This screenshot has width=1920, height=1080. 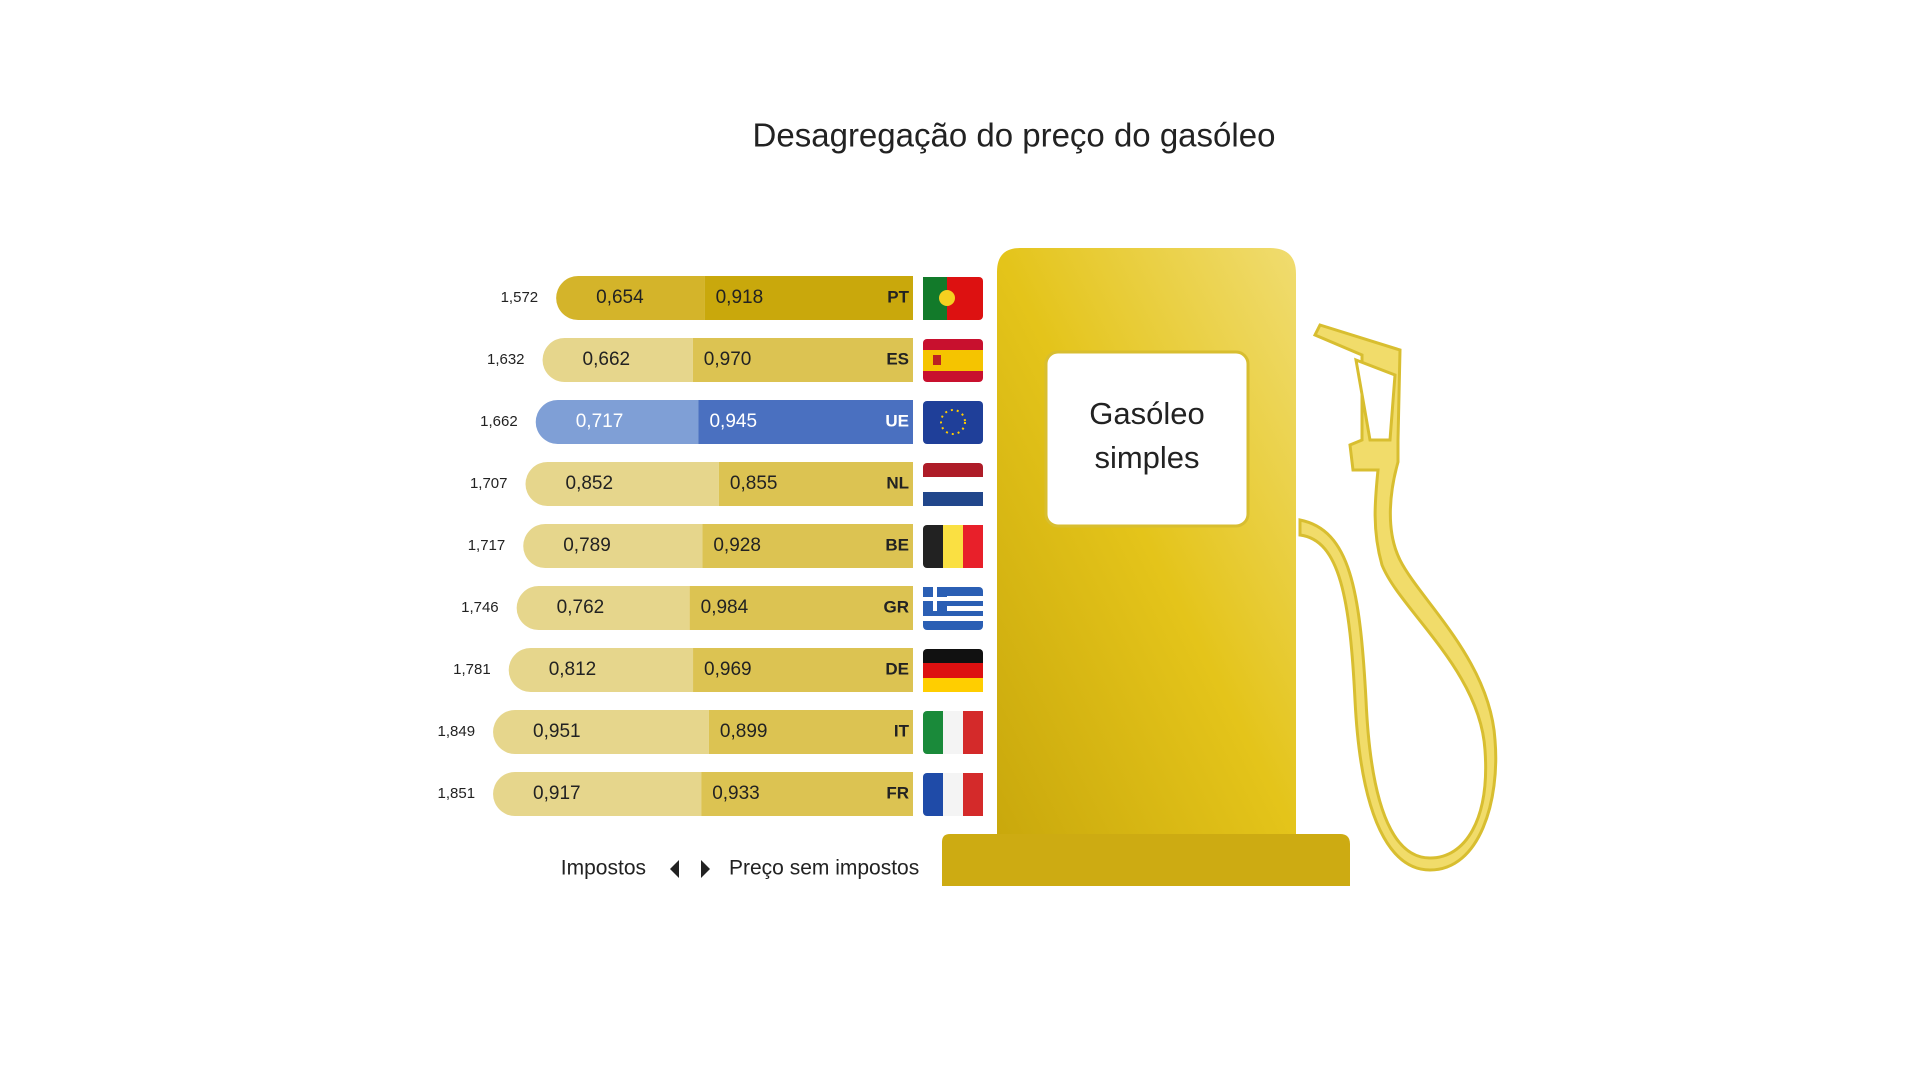 What do you see at coordinates (489, 483) in the screenshot?
I see `total-label: 1,707` at bounding box center [489, 483].